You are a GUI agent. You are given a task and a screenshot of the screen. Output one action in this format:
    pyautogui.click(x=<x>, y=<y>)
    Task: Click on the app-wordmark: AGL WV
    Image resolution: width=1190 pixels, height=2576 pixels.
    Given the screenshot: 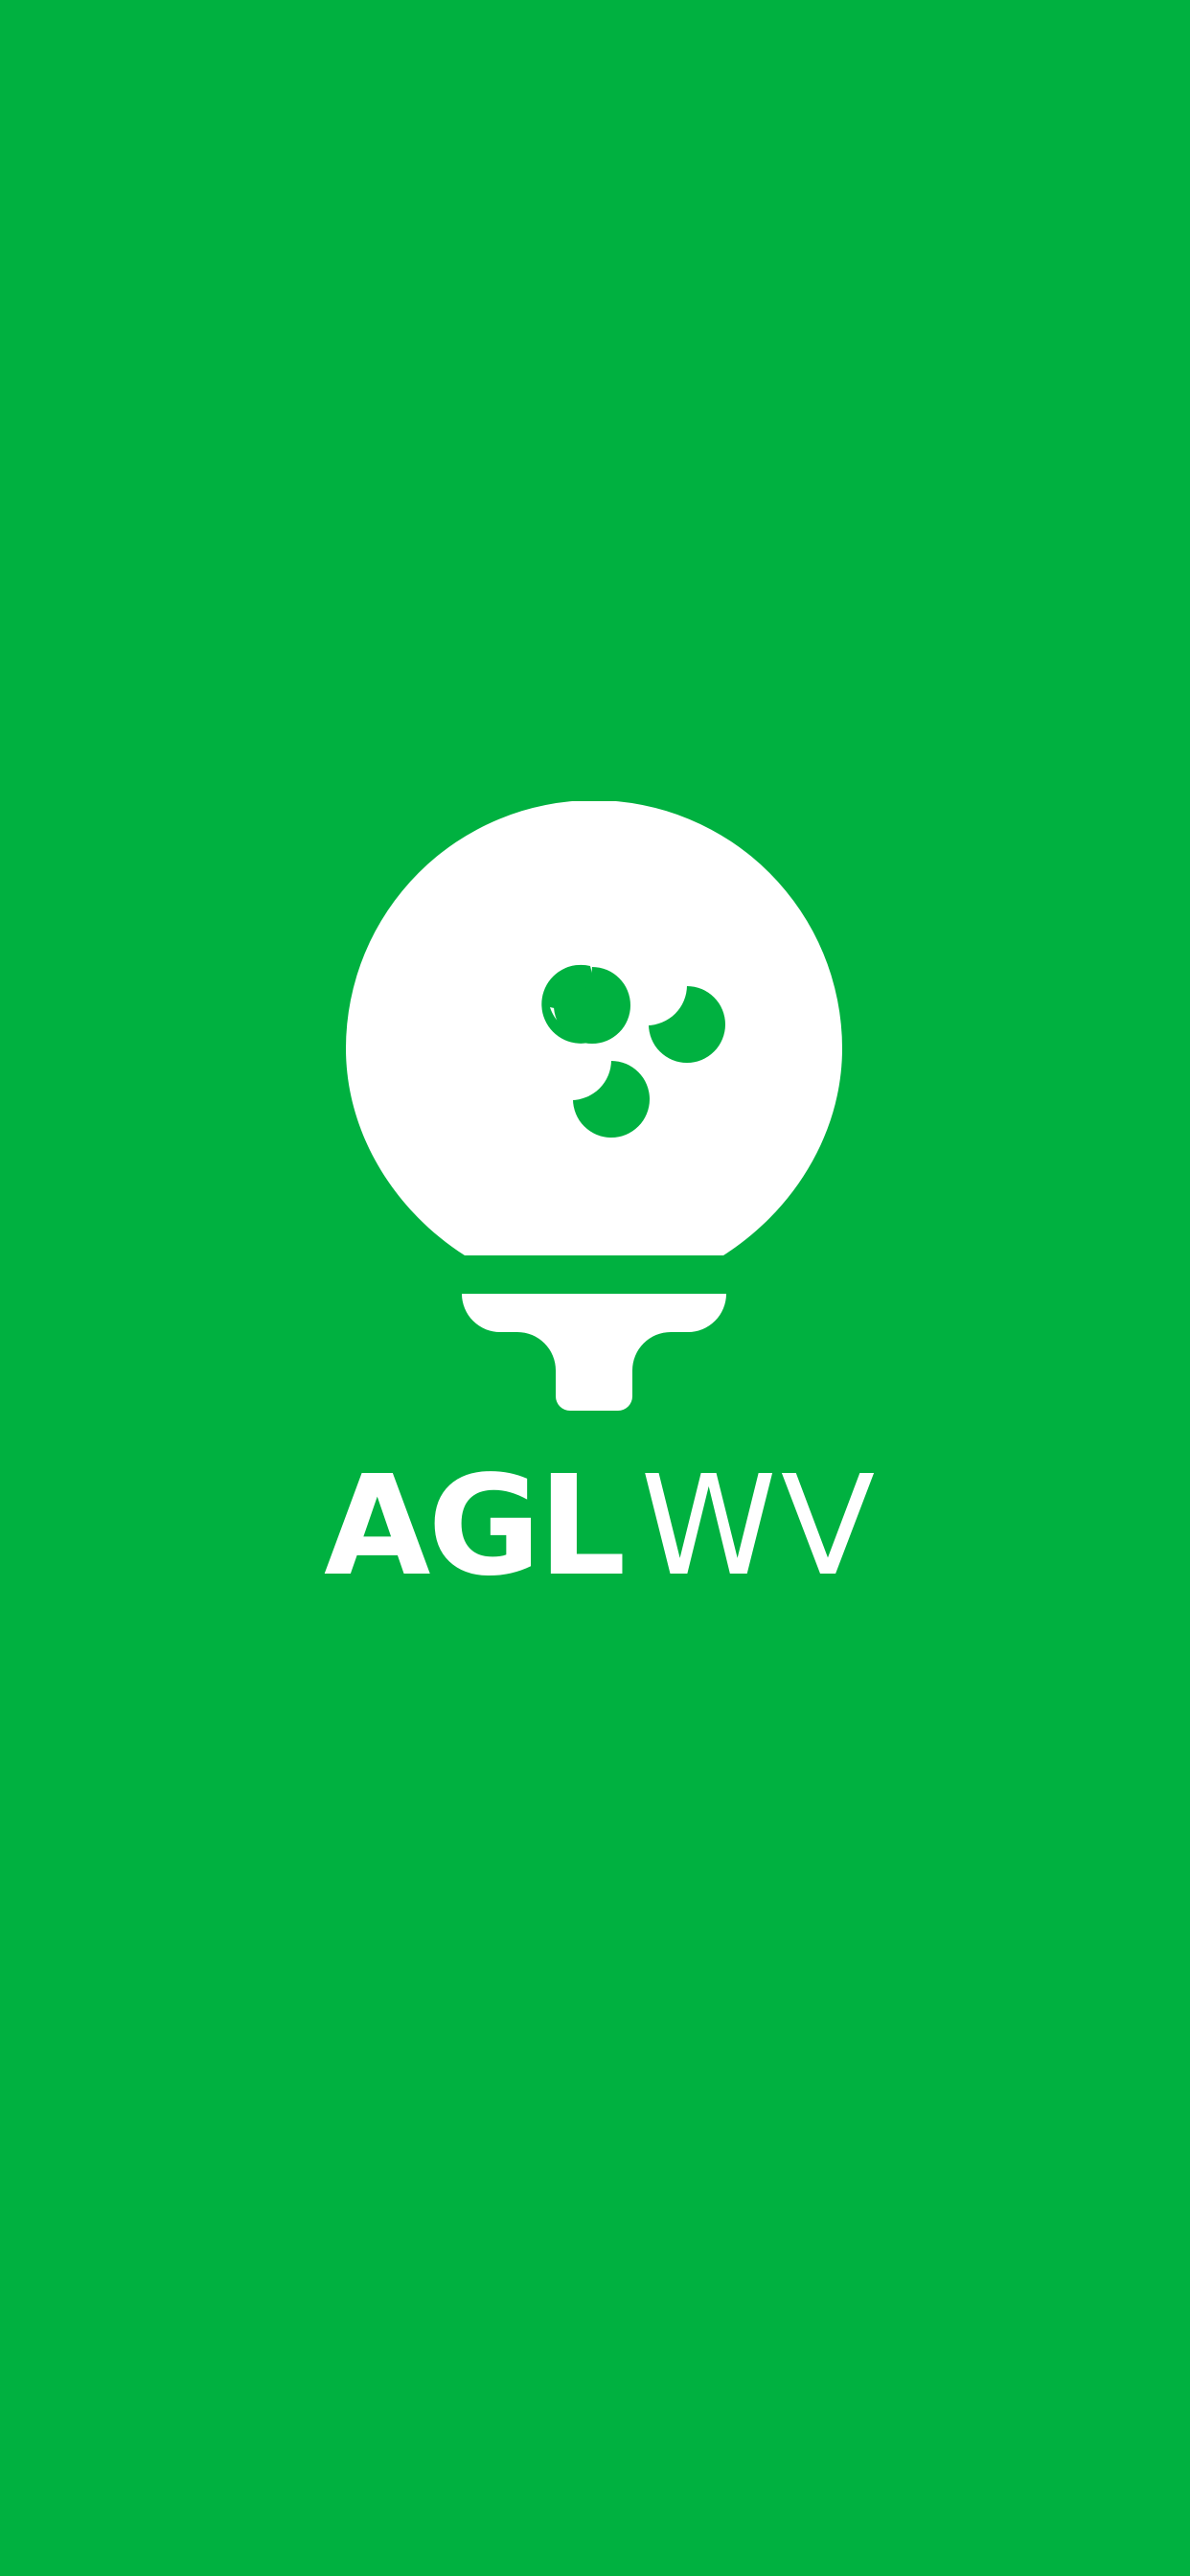 What is the action you would take?
    pyautogui.click(x=600, y=1526)
    